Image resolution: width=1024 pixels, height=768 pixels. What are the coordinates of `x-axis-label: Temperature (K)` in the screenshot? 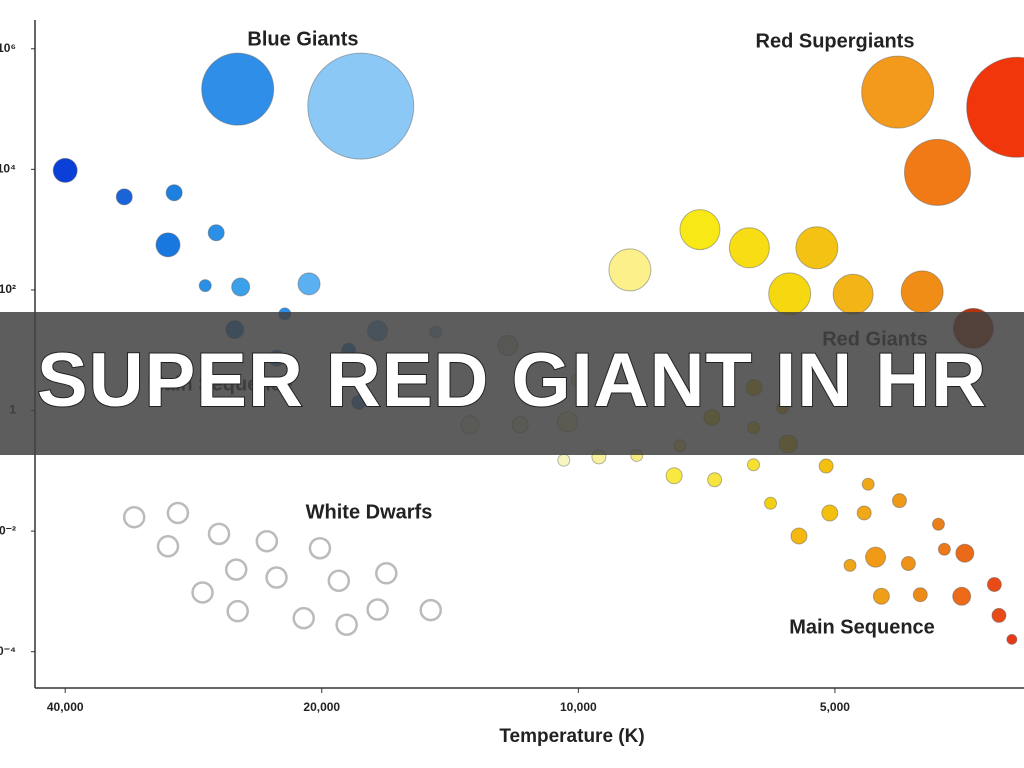 It's located at (571, 736).